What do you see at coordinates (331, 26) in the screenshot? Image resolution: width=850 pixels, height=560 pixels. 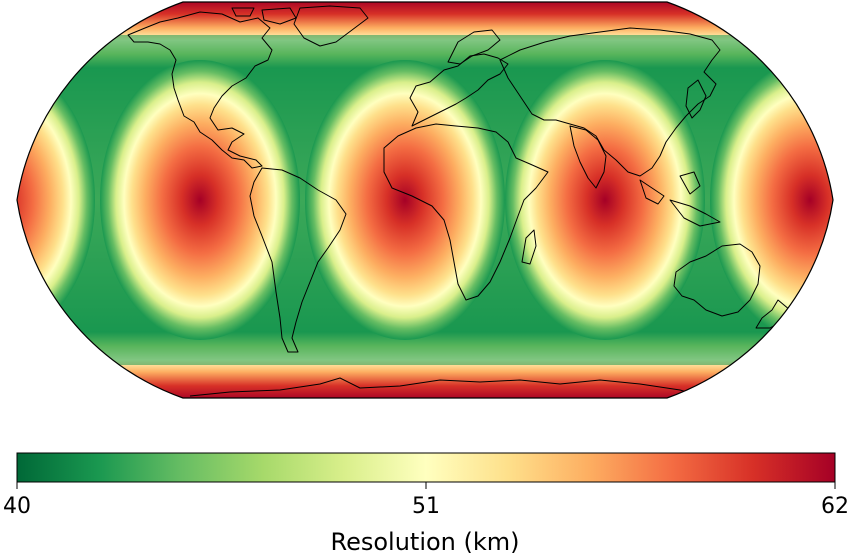 I see `coastline-greenland` at bounding box center [331, 26].